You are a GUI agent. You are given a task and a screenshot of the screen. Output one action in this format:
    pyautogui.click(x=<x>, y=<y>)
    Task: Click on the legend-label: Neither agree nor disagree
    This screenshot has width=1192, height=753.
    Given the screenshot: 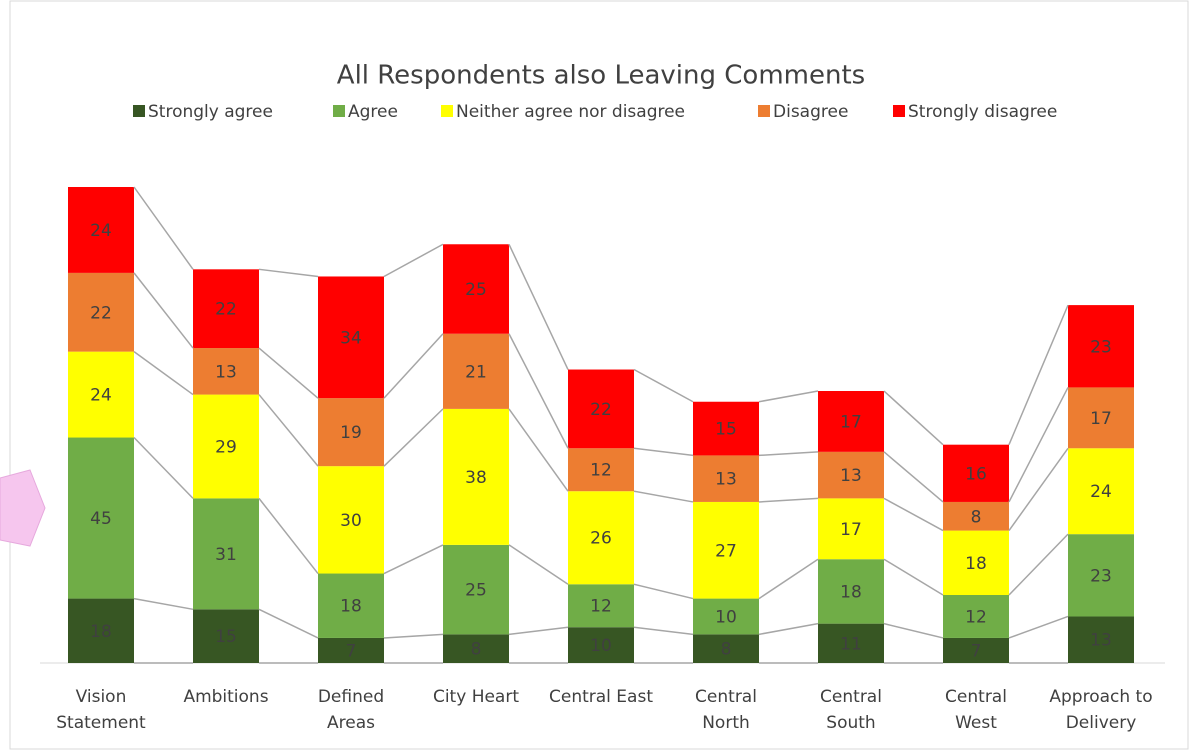 What is the action you would take?
    pyautogui.click(x=570, y=112)
    